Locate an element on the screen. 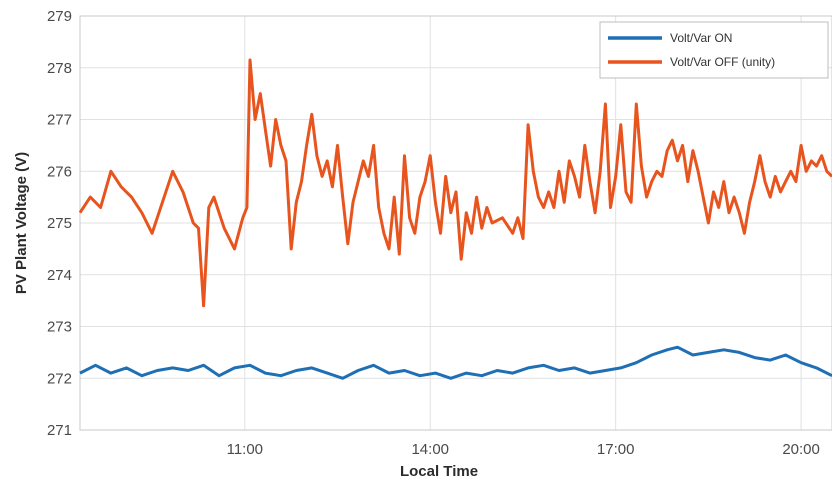 The height and width of the screenshot is (483, 832). y-tick-label: 276 is located at coordinates (59, 171).